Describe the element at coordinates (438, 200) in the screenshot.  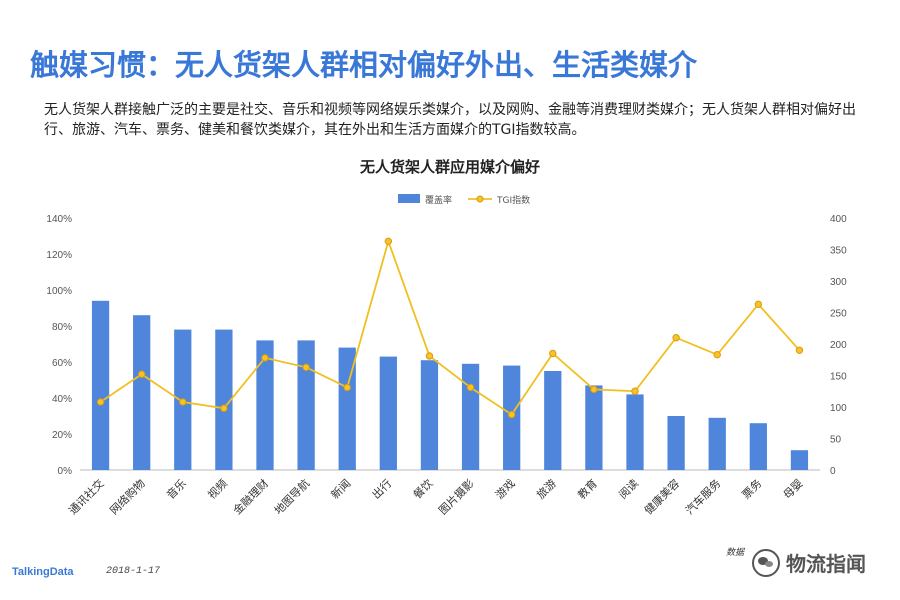
I see `legend-bar-label: 覆盖率` at that location.